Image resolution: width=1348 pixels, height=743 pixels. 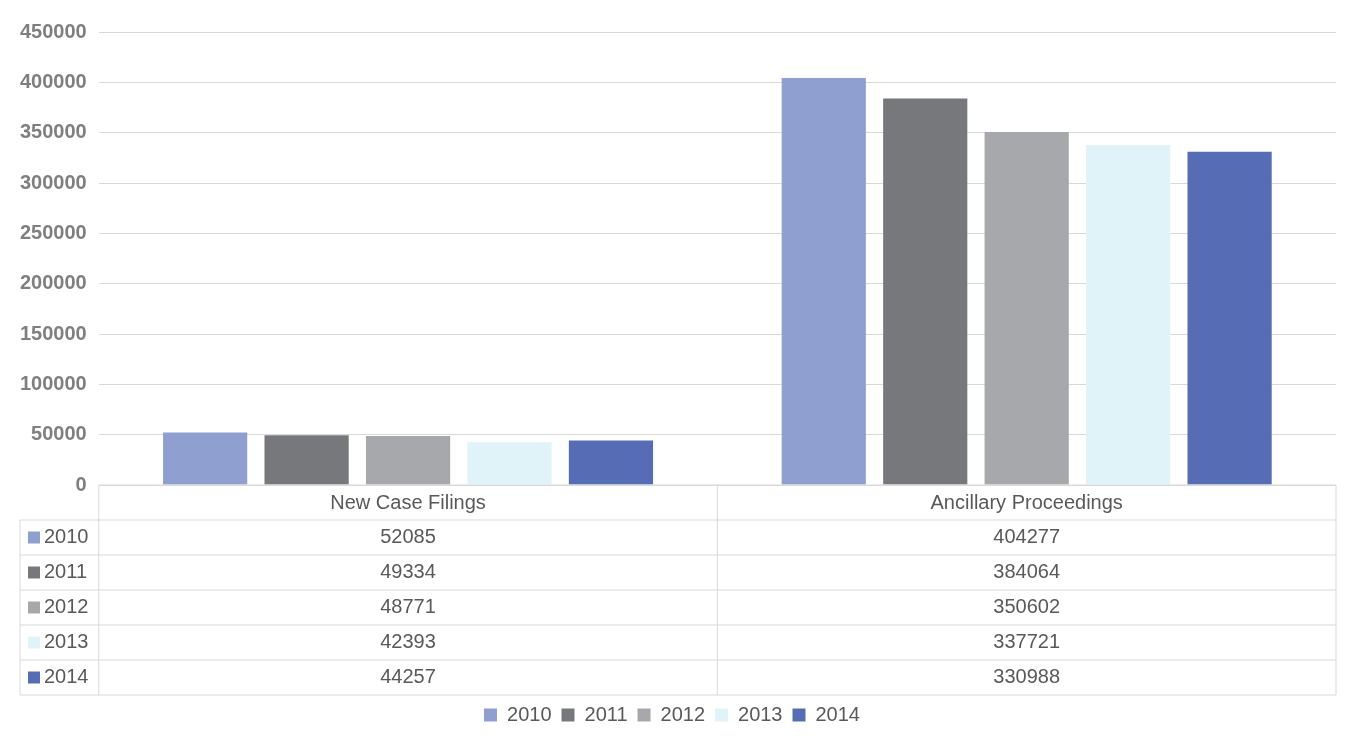 What do you see at coordinates (81, 483) in the screenshot?
I see `y-tick-label: 0` at bounding box center [81, 483].